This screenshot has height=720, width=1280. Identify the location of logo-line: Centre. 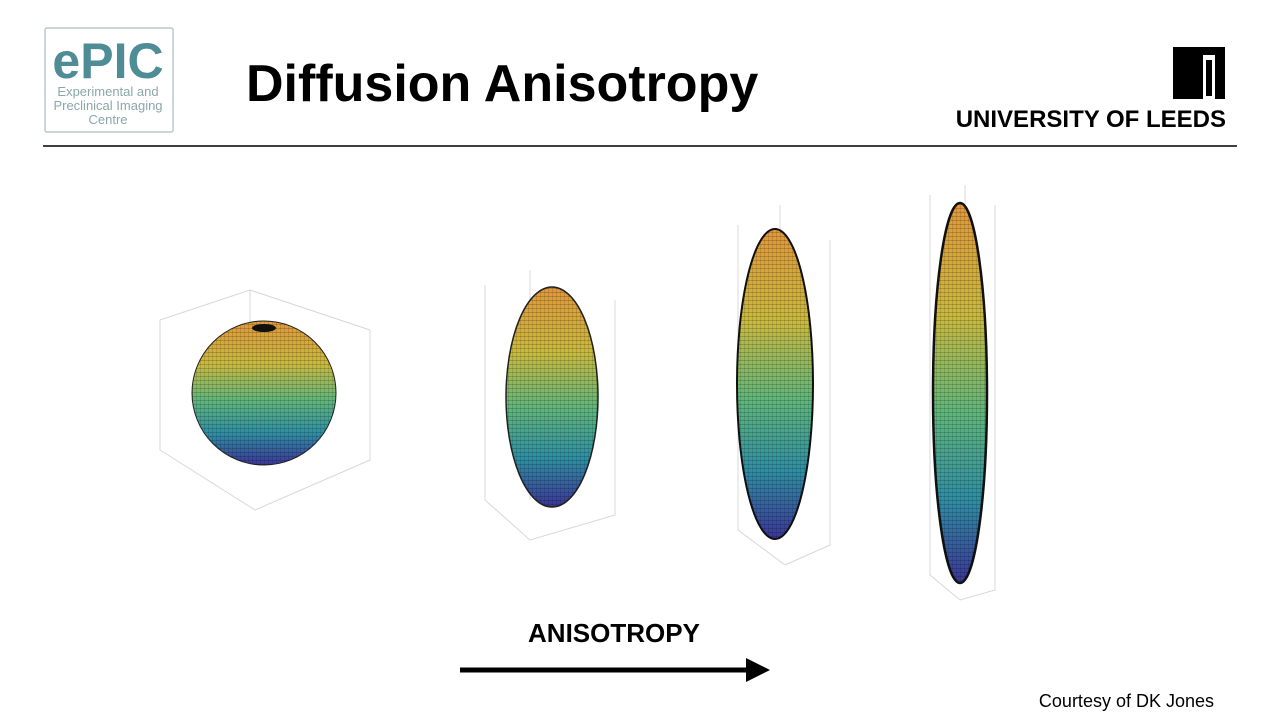
(107, 119).